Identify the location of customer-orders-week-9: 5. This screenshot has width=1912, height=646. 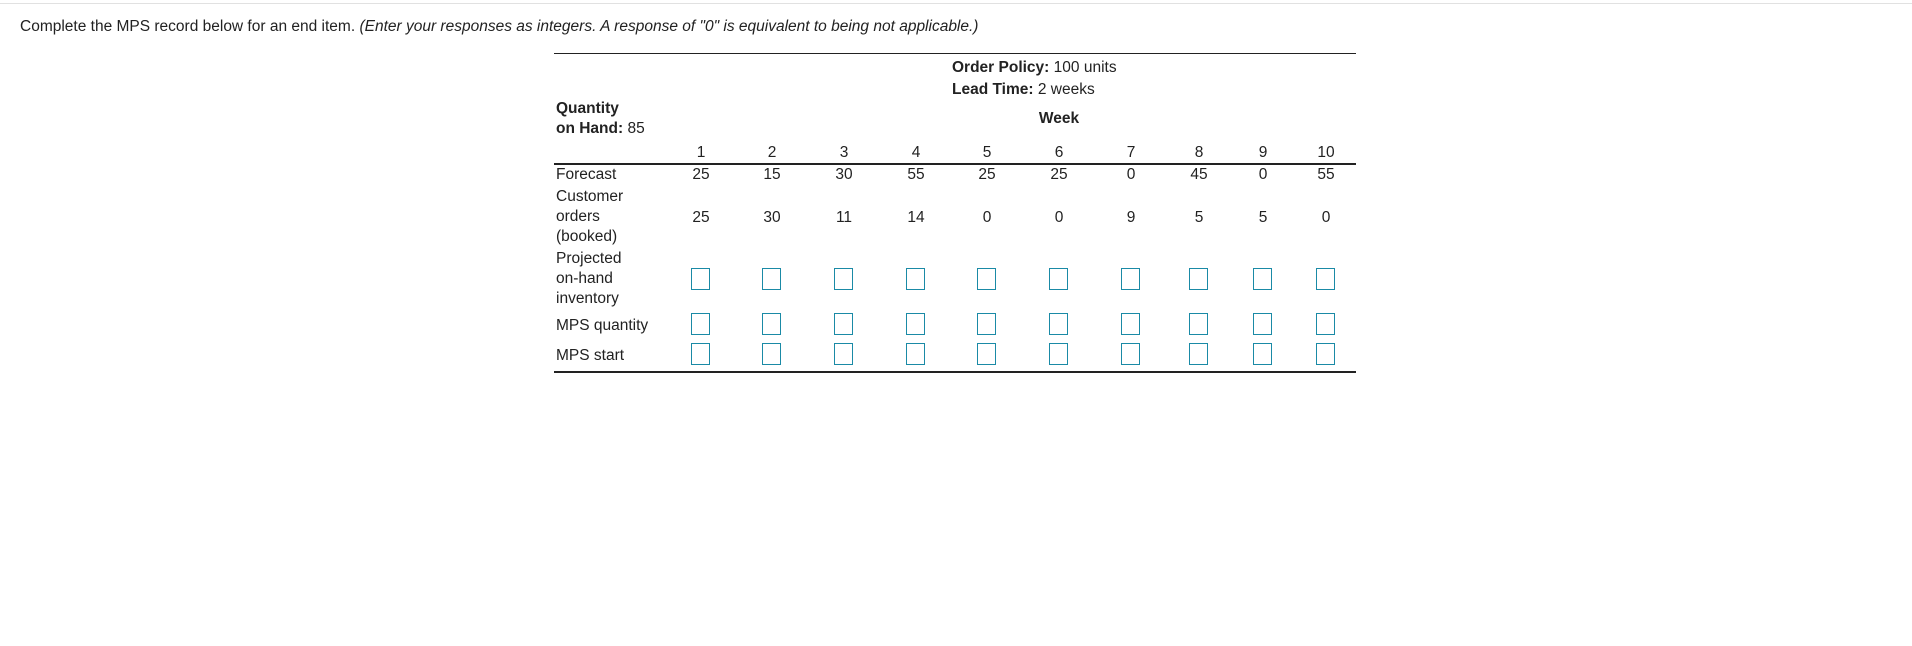
(1263, 217).